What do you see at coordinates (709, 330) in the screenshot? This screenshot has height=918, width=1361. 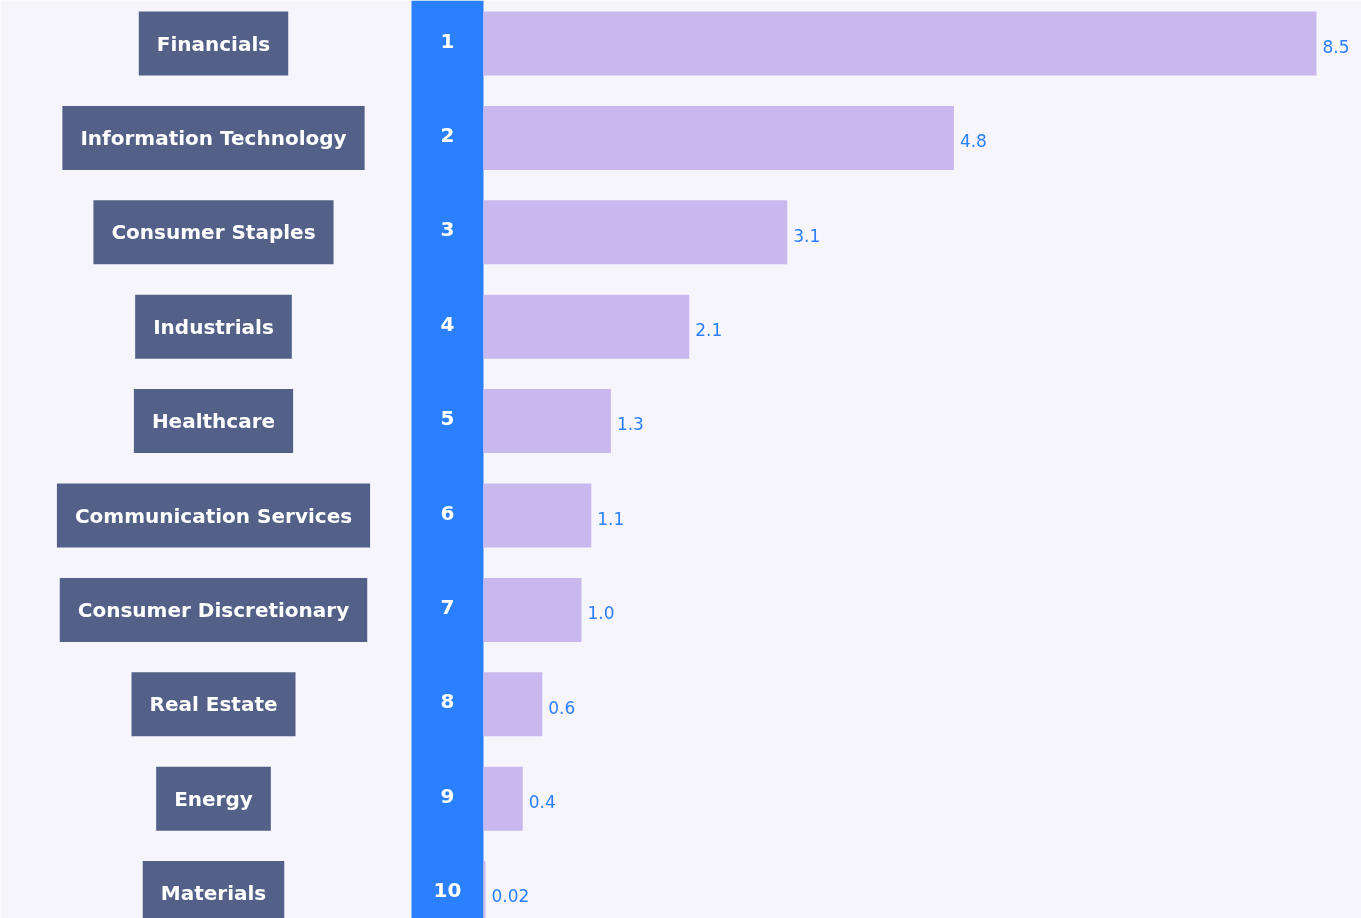 I see `data-label: 2.1` at bounding box center [709, 330].